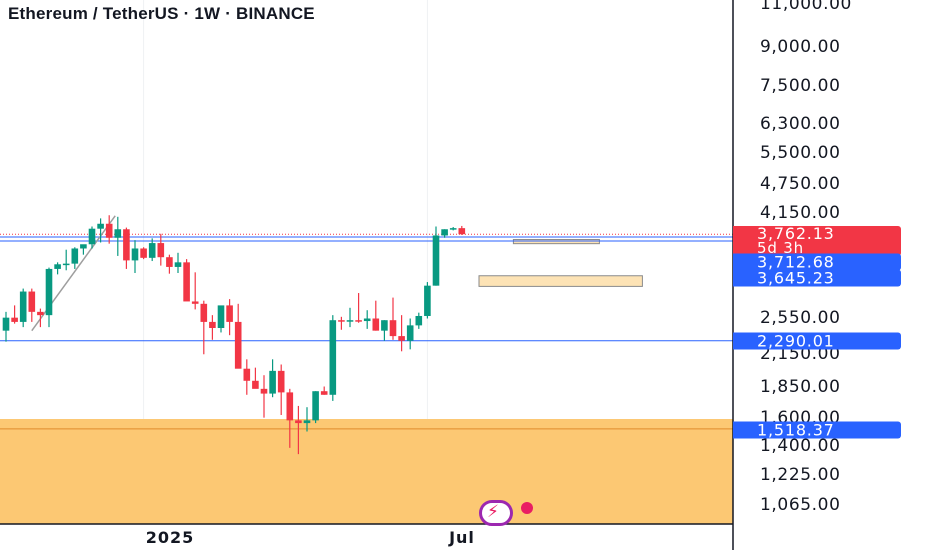 The image size is (932, 550). What do you see at coordinates (73, 273) in the screenshot?
I see `trendline` at bounding box center [73, 273].